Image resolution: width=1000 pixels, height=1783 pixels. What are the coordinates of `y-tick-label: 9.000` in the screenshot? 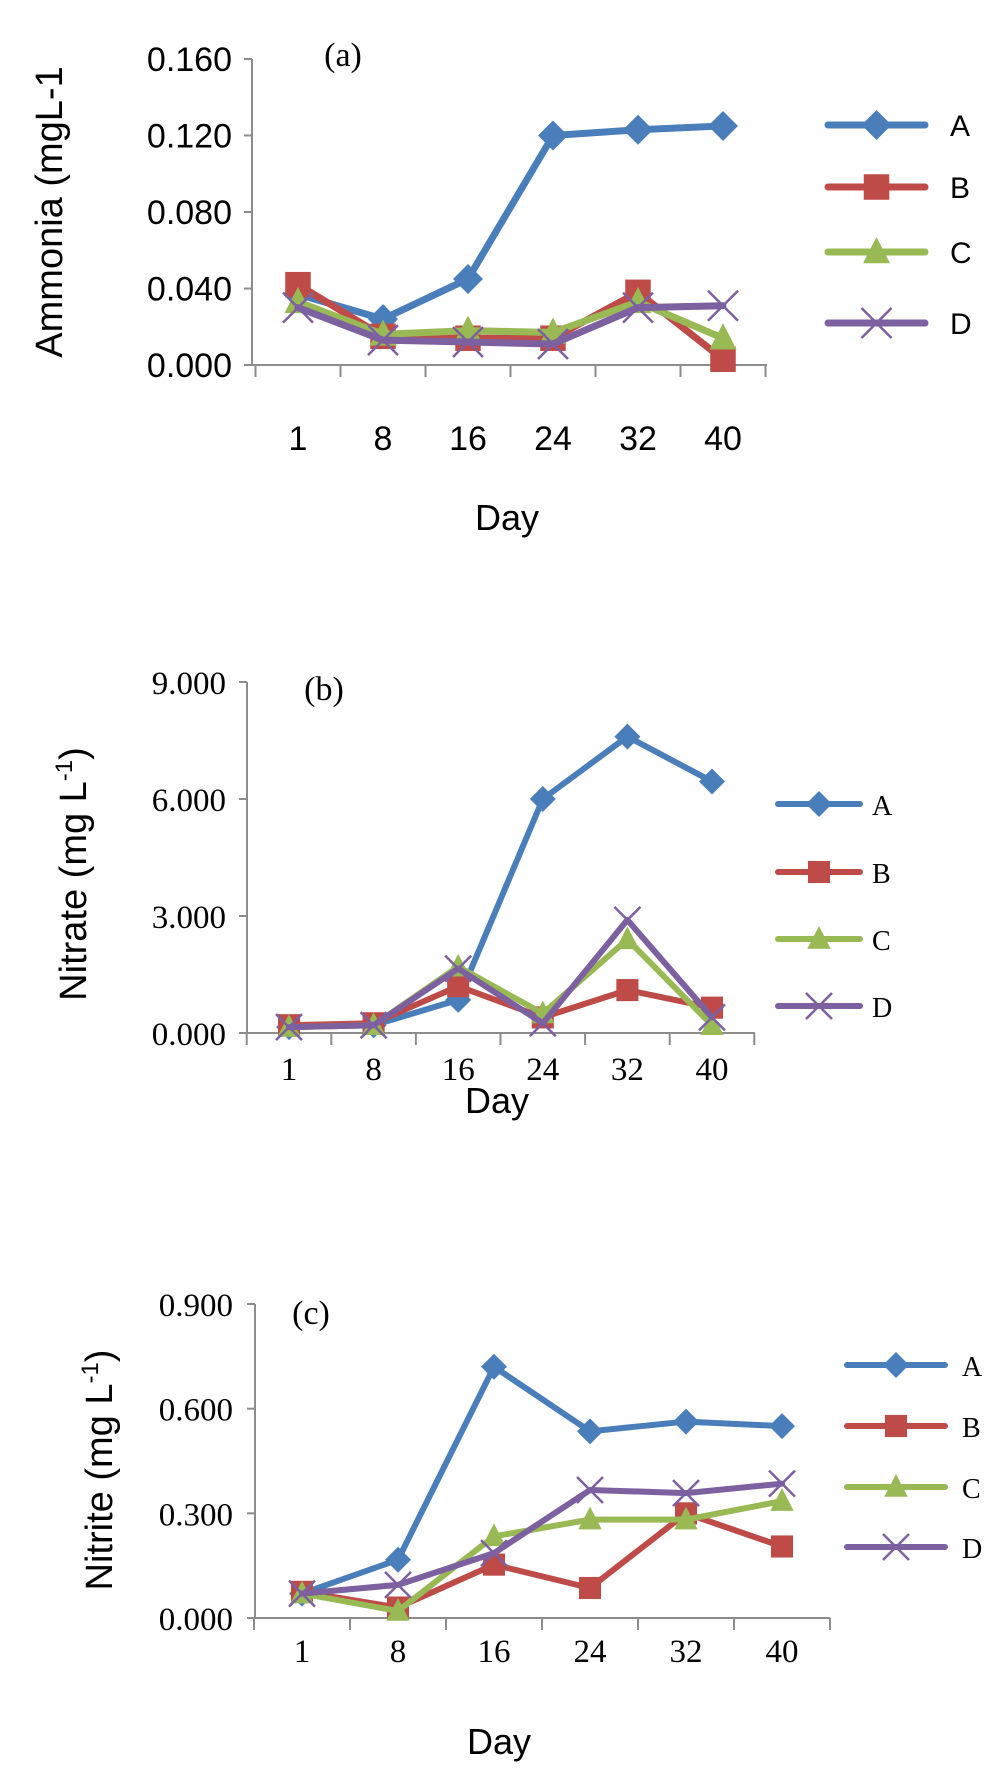 It's located at (189, 684).